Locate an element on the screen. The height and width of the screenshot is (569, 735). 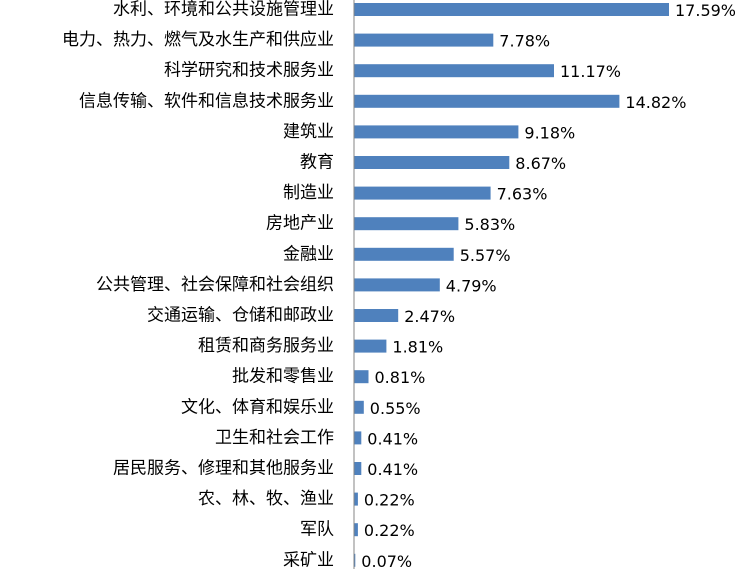
value-label: 11.17% is located at coordinates (590, 71).